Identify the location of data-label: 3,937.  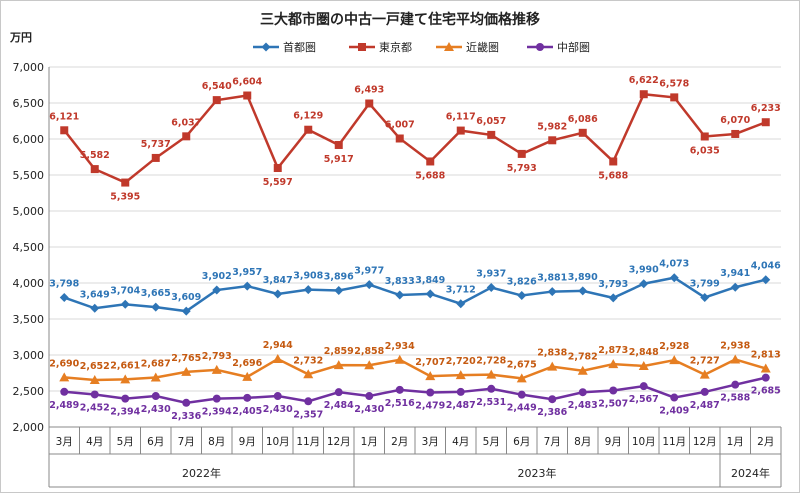
(491, 274).